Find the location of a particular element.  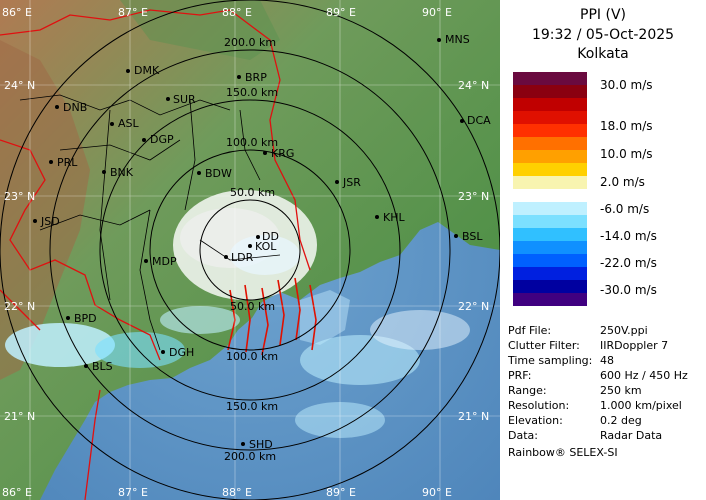

meta-value: IIRDoppler 7 is located at coordinates (634, 345).